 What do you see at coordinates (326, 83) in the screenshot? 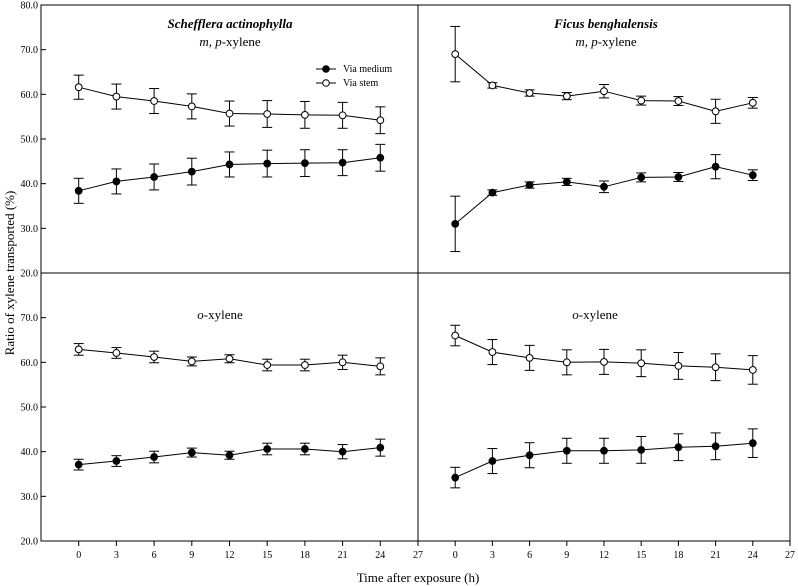
I see `legend-stem-marker` at bounding box center [326, 83].